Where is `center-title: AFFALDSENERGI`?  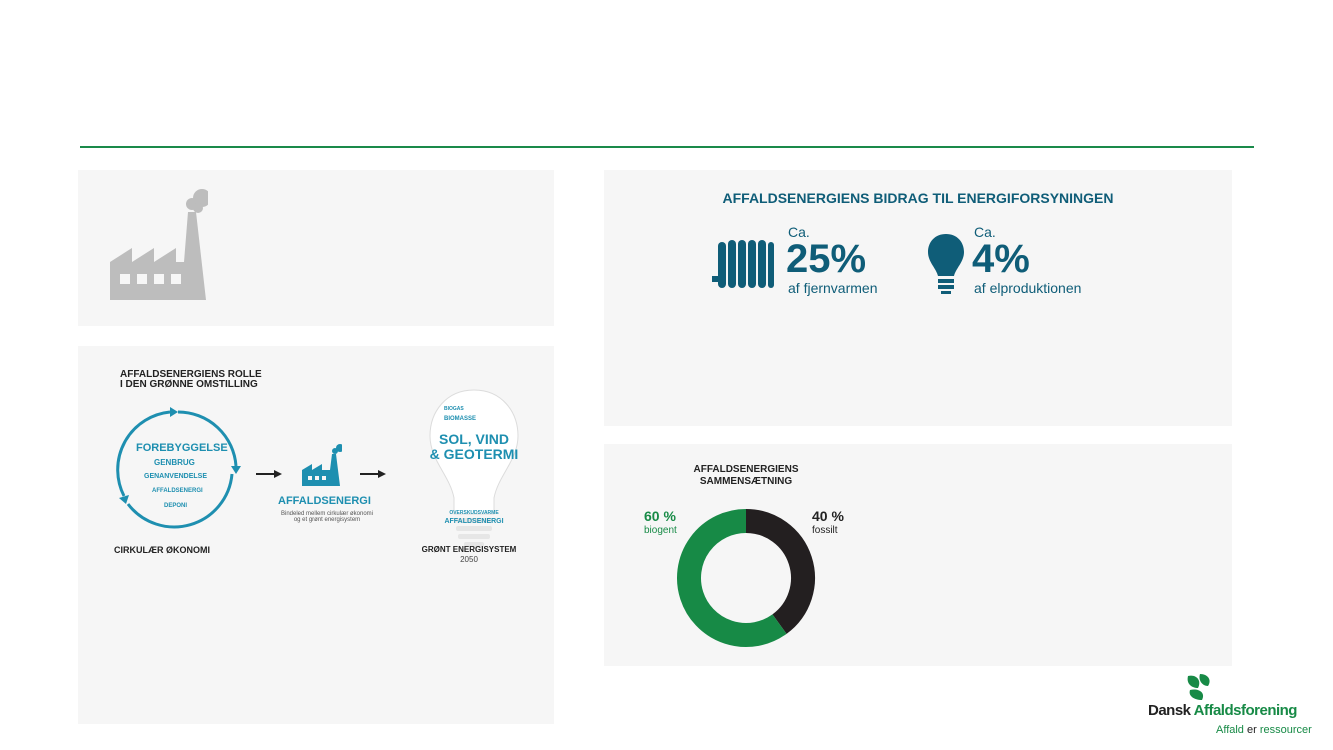 center-title: AFFALDSENERGI is located at coordinates (324, 501).